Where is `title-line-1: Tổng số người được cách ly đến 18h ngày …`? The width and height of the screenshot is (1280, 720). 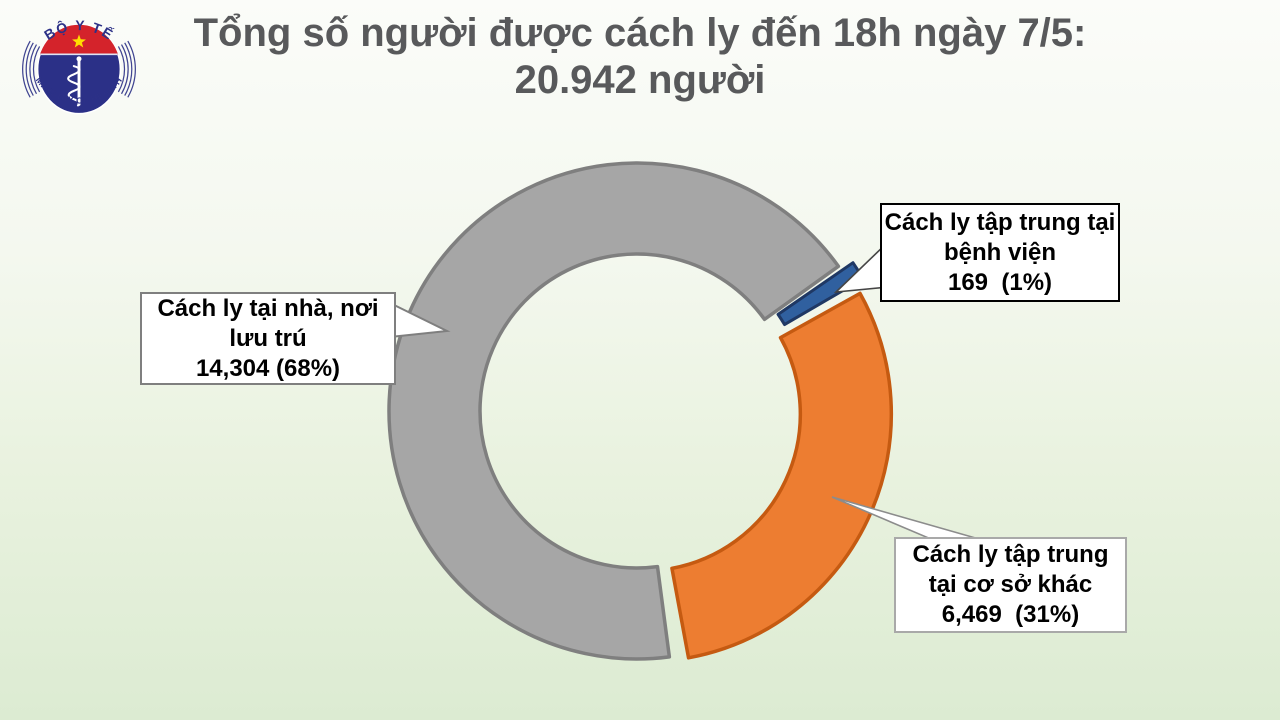 title-line-1: Tổng số người được cách ly đến 18h ngày … is located at coordinates (640, 33).